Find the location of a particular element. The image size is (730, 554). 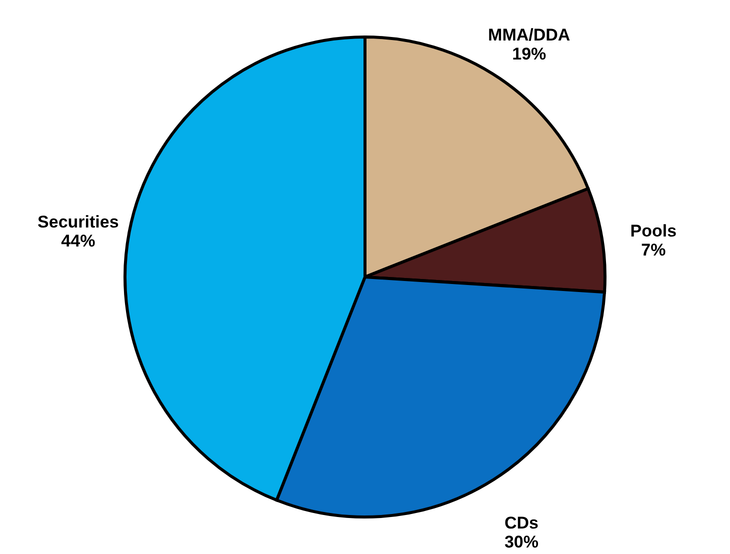

slice-label: MMA/DDA is located at coordinates (529, 34).